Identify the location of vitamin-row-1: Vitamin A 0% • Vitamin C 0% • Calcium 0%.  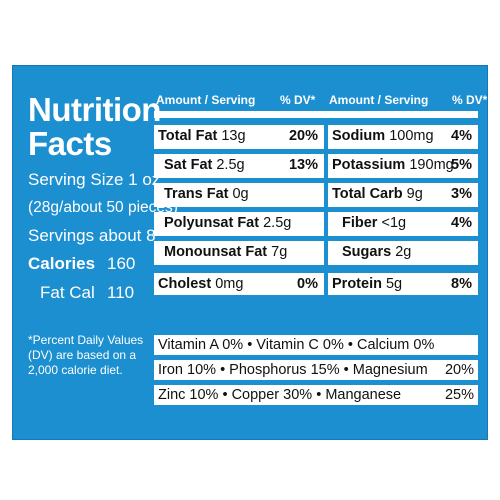
(316, 345).